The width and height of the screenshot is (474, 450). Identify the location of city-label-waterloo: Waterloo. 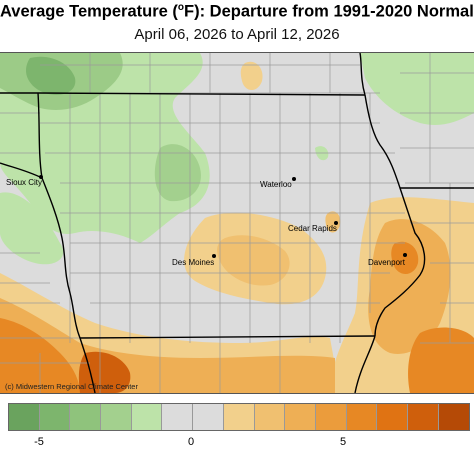
(276, 184).